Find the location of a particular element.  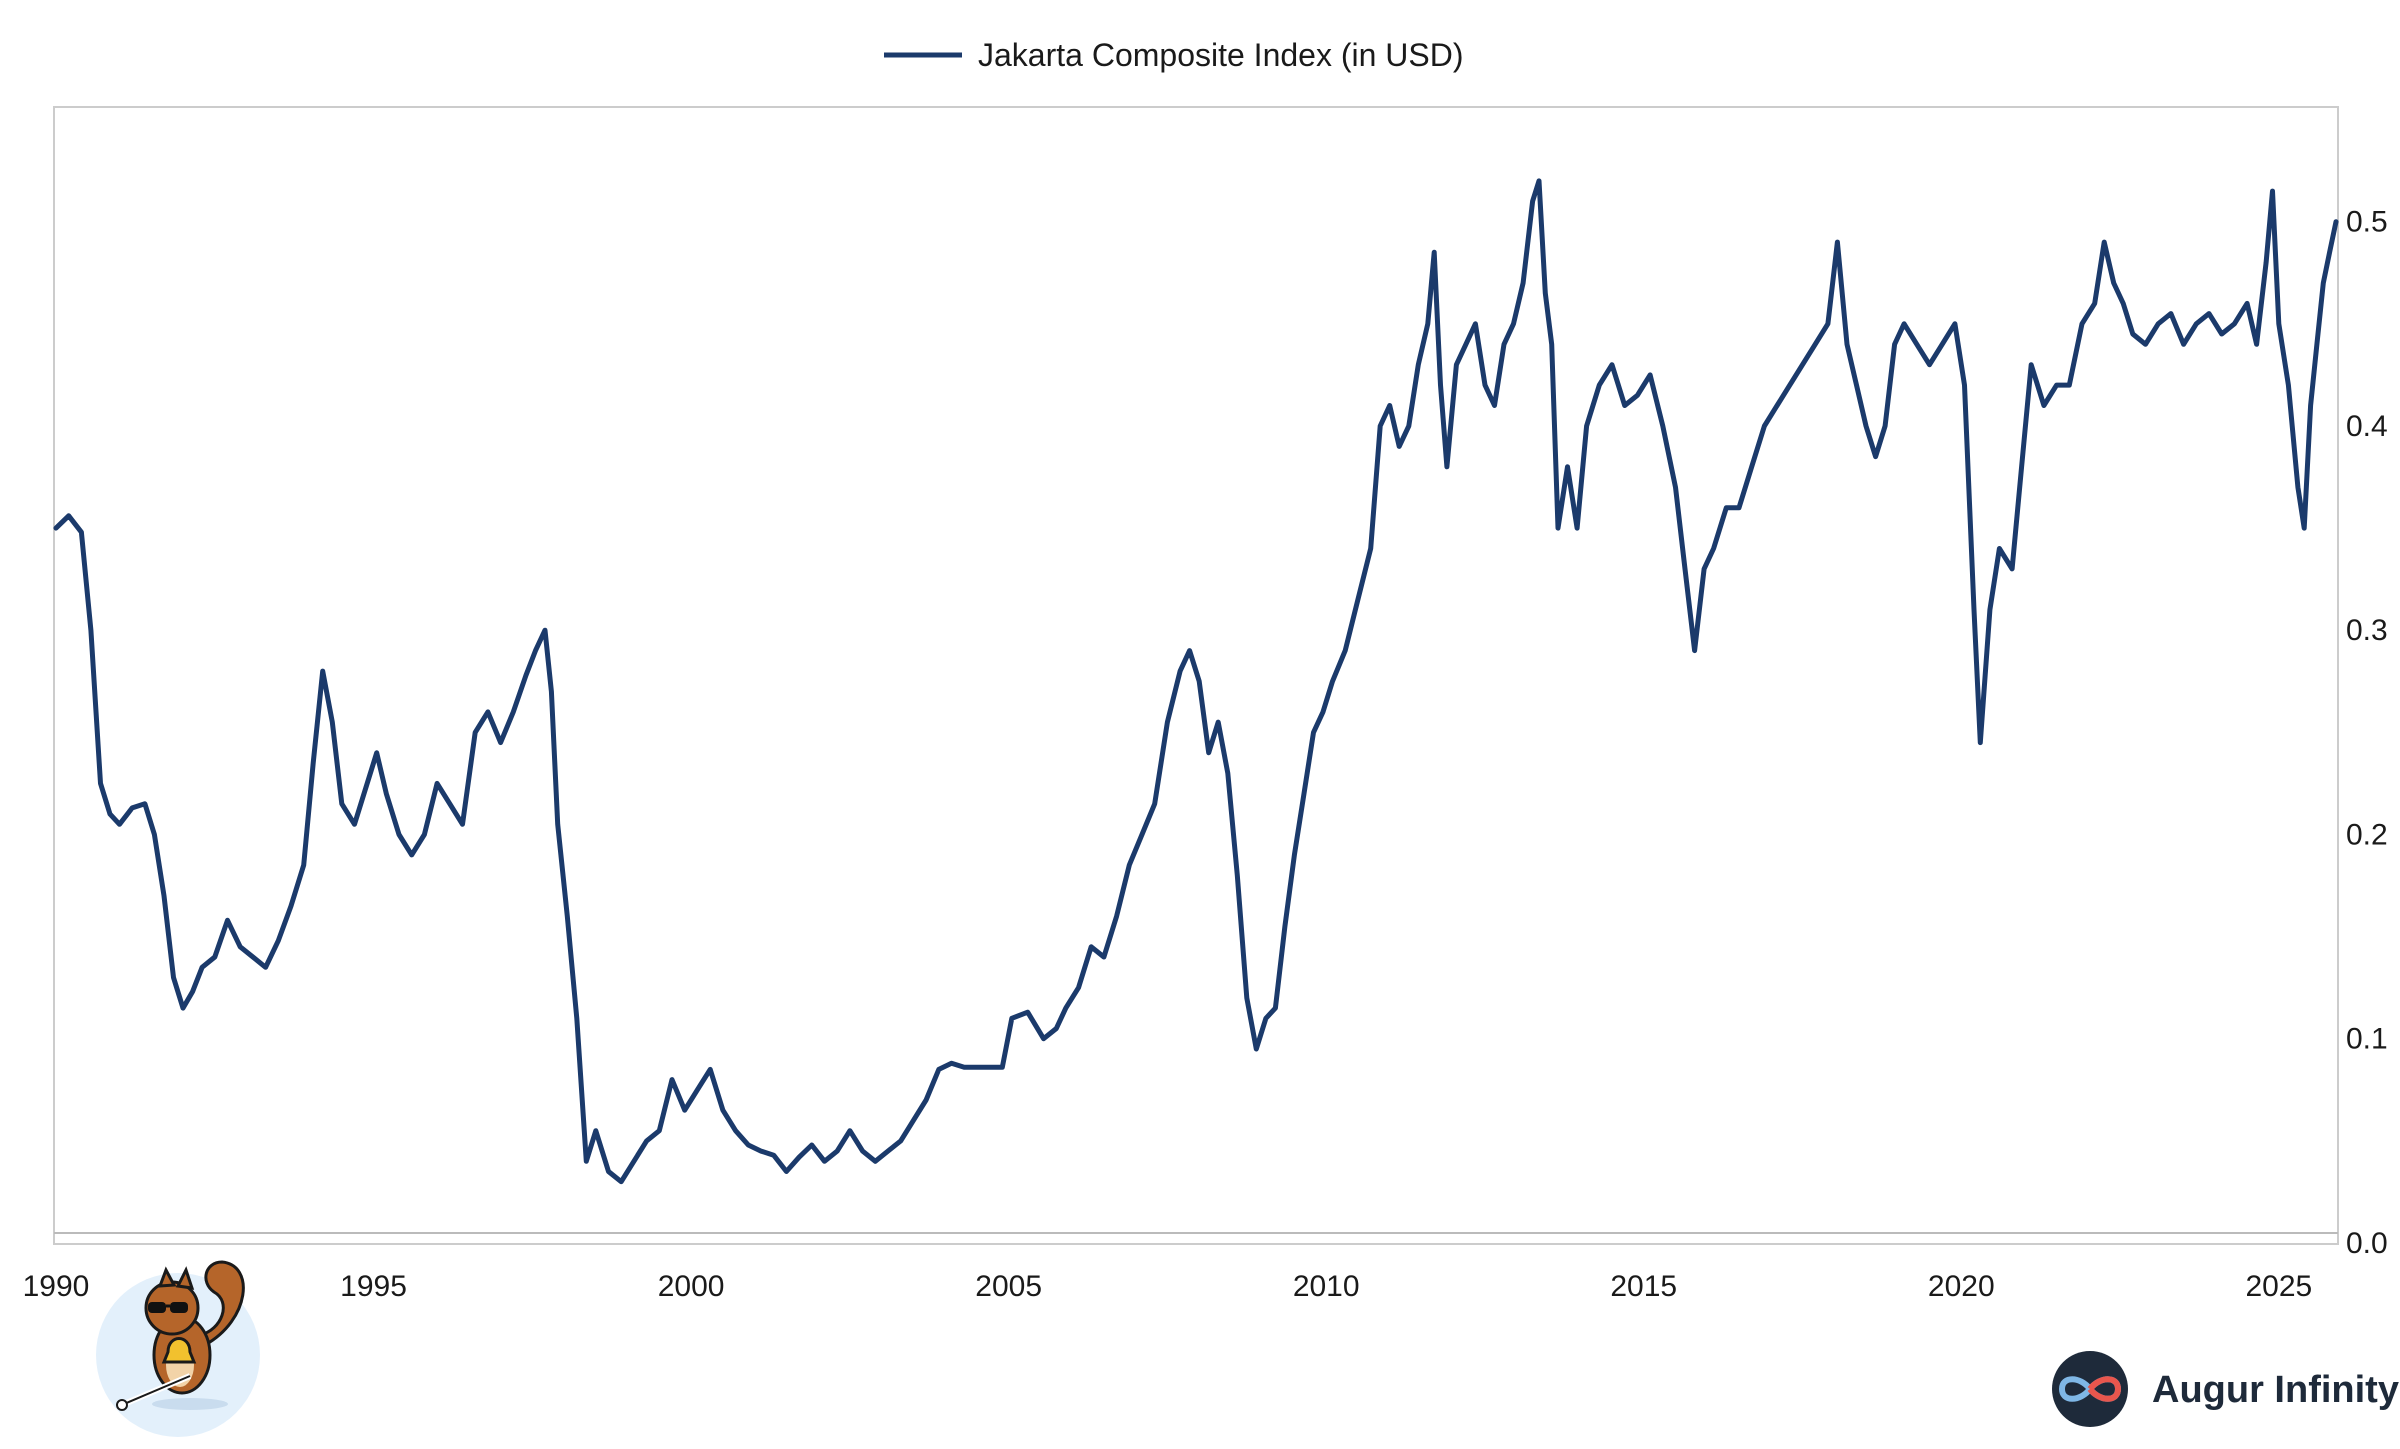

brand-name: Augur Infinity is located at coordinates (2275, 1390).